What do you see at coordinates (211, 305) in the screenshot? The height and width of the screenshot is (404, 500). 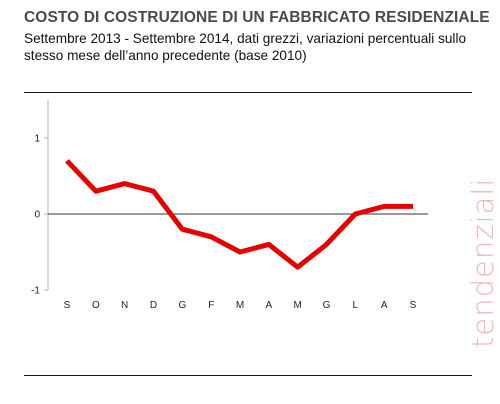 I see `x-tick-label: F` at bounding box center [211, 305].